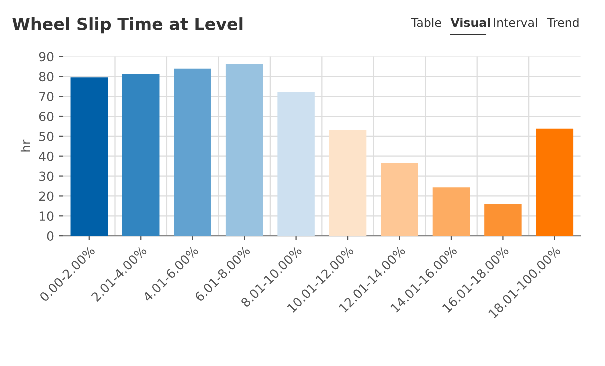 This screenshot has height=366, width=605. Describe the element at coordinates (516, 23) in the screenshot. I see `text: Interval` at that location.